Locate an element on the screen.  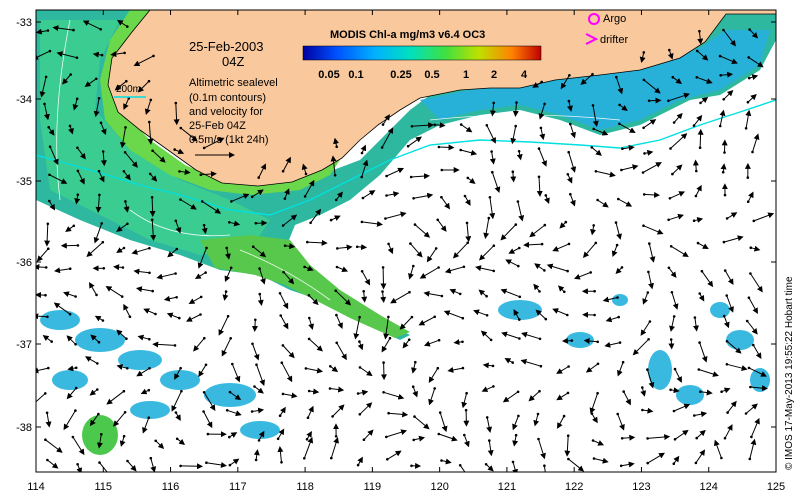
x-tick-label: 123 is located at coordinates (641, 487).